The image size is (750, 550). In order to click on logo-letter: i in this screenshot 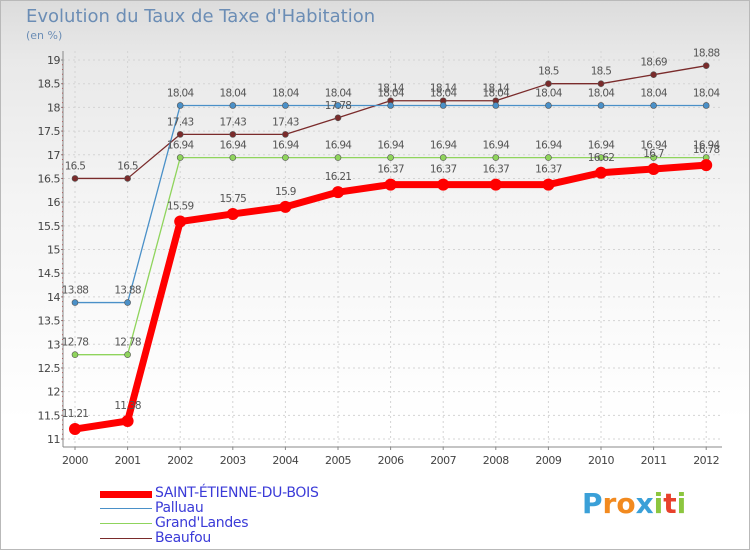, I will do `click(658, 503)`.